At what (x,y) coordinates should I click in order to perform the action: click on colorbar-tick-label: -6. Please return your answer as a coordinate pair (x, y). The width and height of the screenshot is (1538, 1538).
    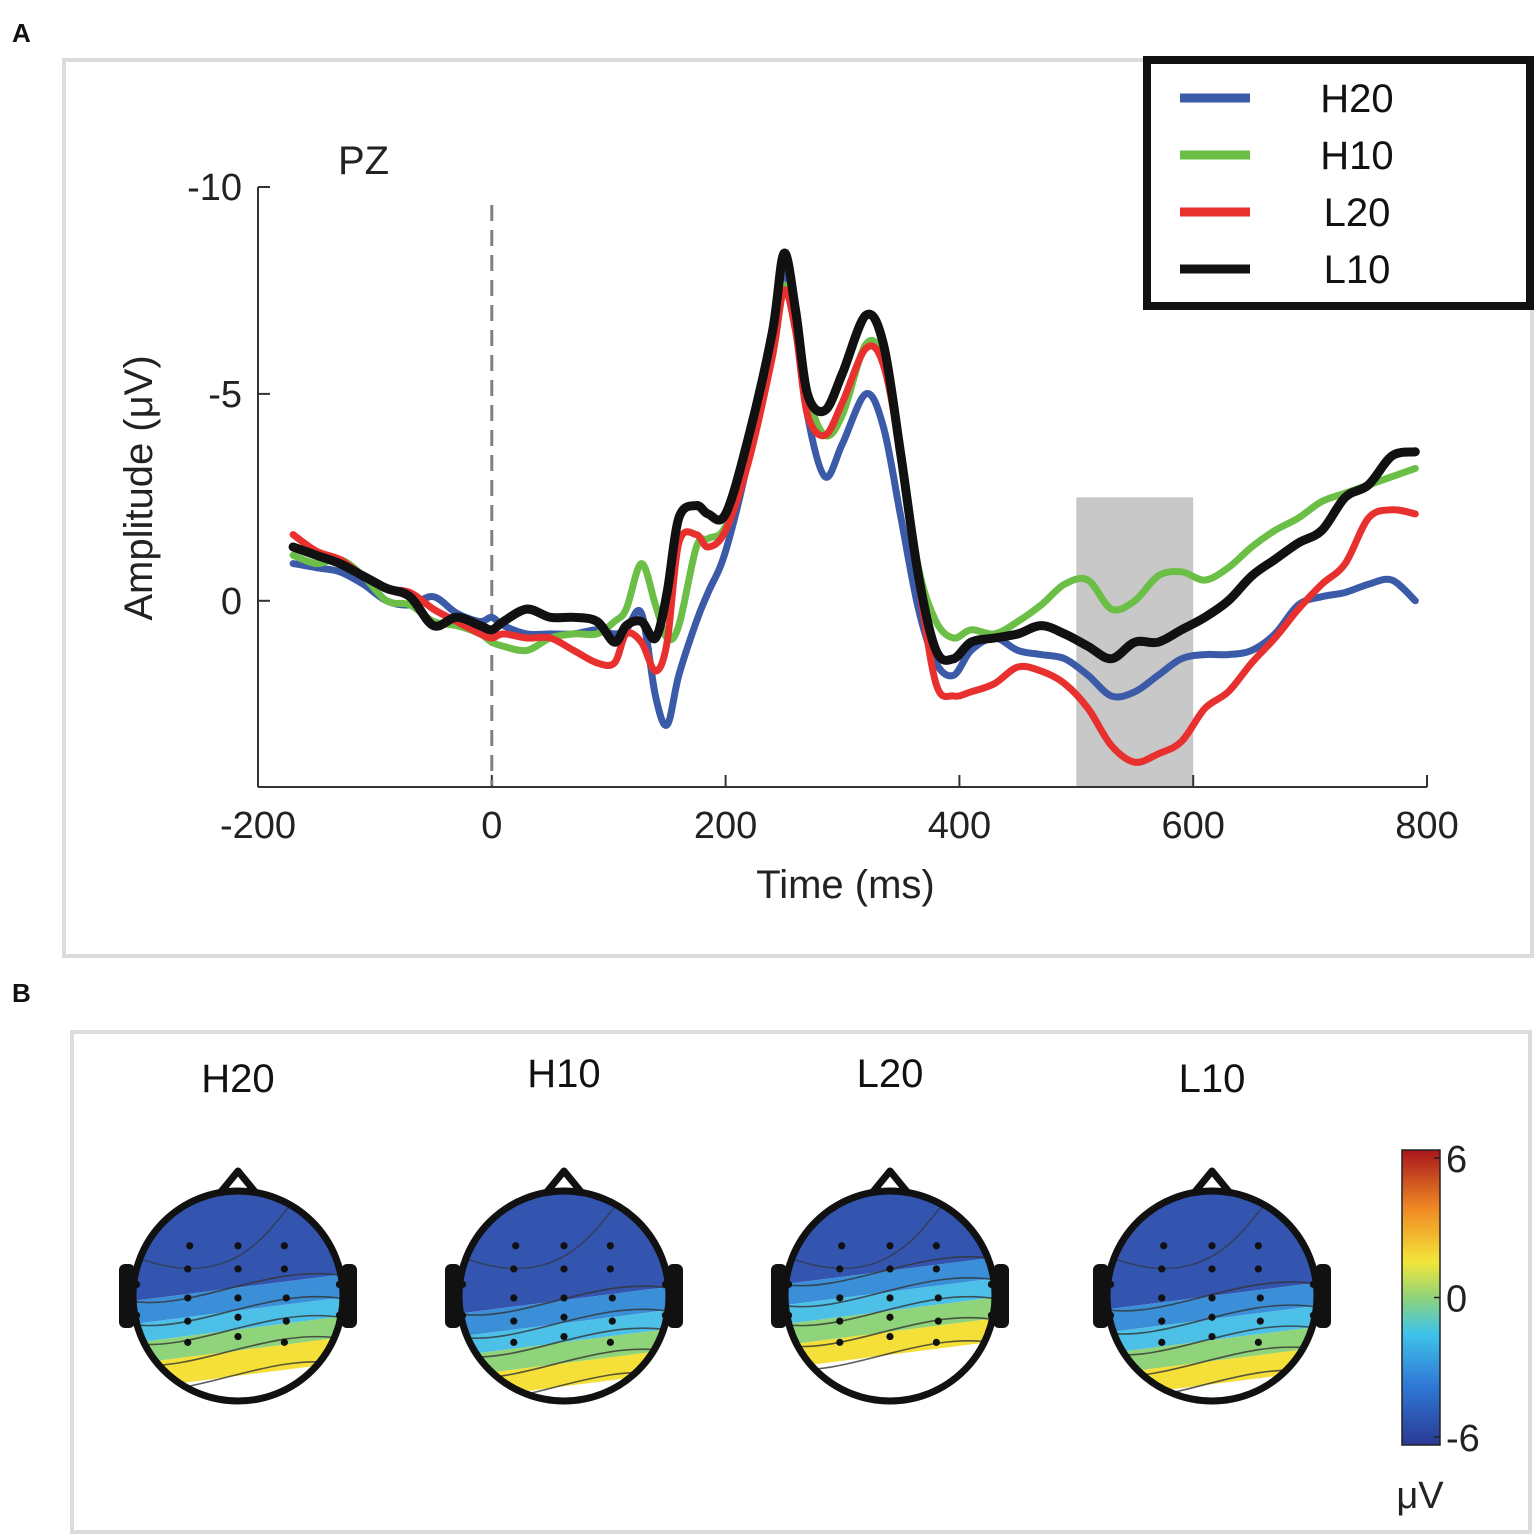
    Looking at the image, I should click on (1463, 1439).